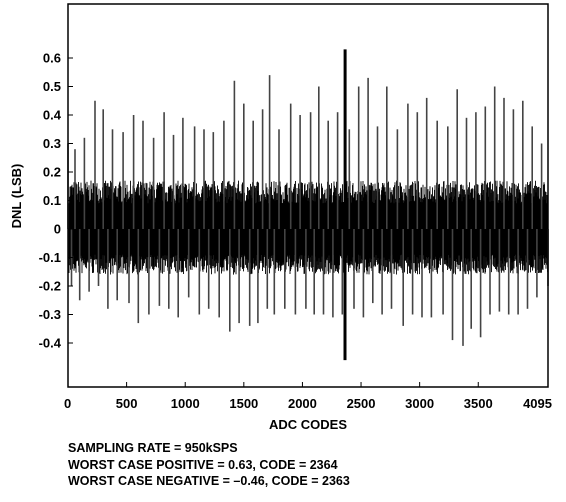  What do you see at coordinates (50, 314) in the screenshot?
I see `y-tick-label: -0.3` at bounding box center [50, 314].